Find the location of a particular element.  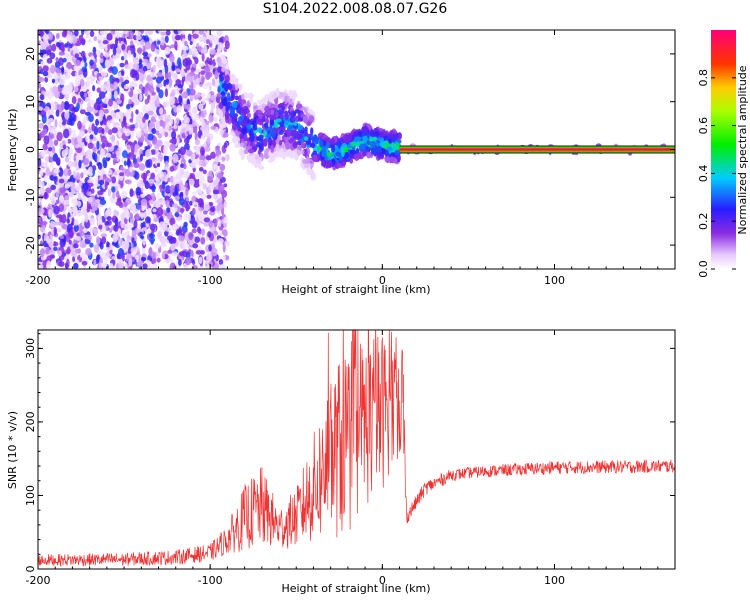

spectrogram-x-tick-label: -100 is located at coordinates (210, 280).